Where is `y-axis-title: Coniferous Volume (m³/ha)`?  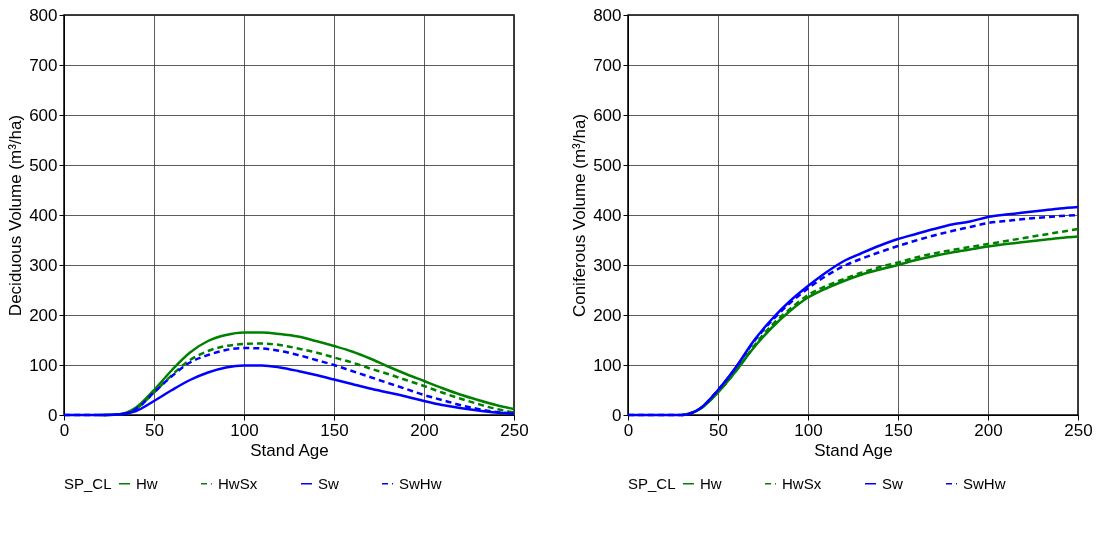
y-axis-title: Coniferous Volume (m³/ha) is located at coordinates (580, 215).